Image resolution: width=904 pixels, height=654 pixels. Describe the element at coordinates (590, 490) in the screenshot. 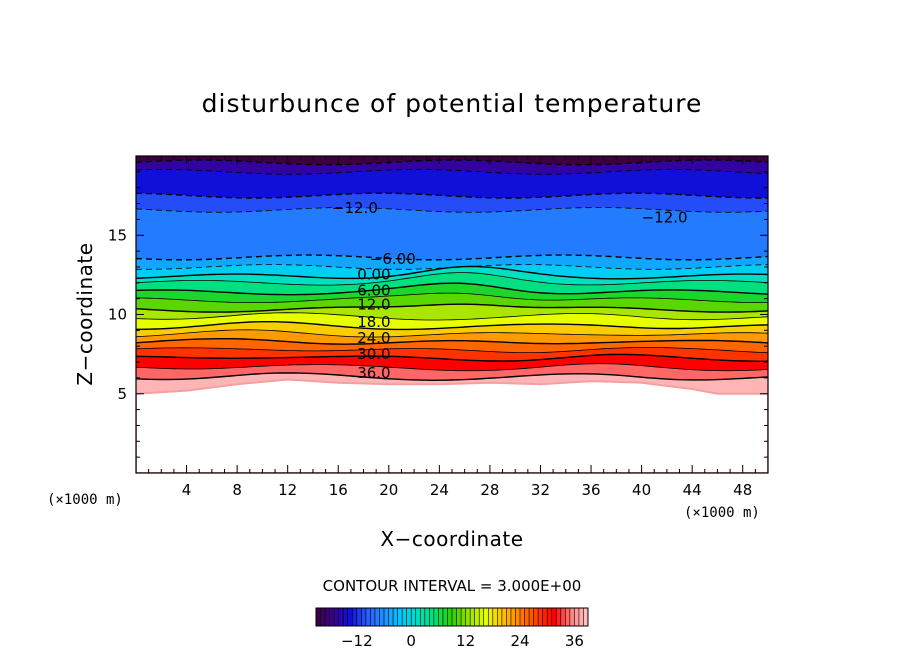

I see `x-tick-label: 36` at that location.